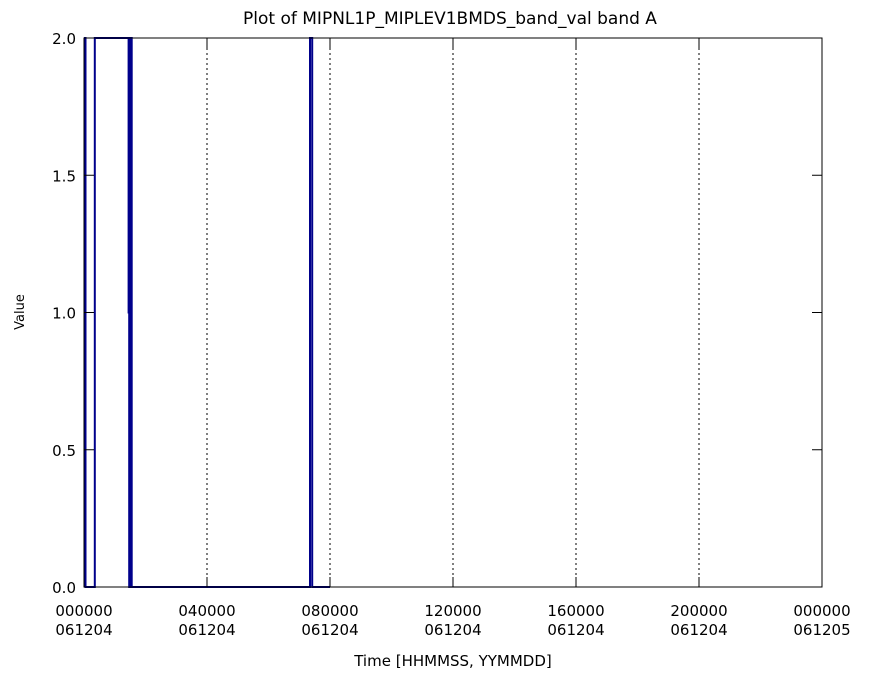 This screenshot has height=675, width=873. What do you see at coordinates (64, 176) in the screenshot?
I see `y-tick-label: 1.5` at bounding box center [64, 176].